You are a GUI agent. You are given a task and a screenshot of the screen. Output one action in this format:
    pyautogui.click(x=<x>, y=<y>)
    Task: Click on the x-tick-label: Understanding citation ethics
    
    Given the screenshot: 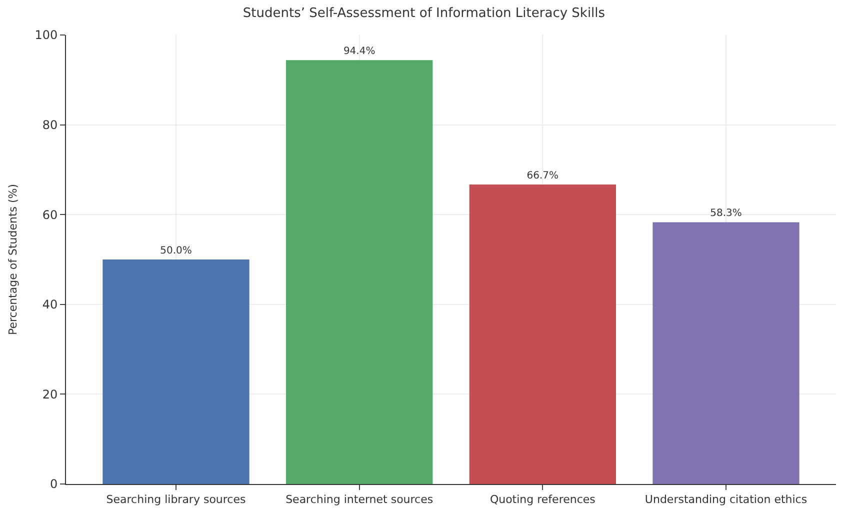 What is the action you would take?
    pyautogui.click(x=726, y=499)
    